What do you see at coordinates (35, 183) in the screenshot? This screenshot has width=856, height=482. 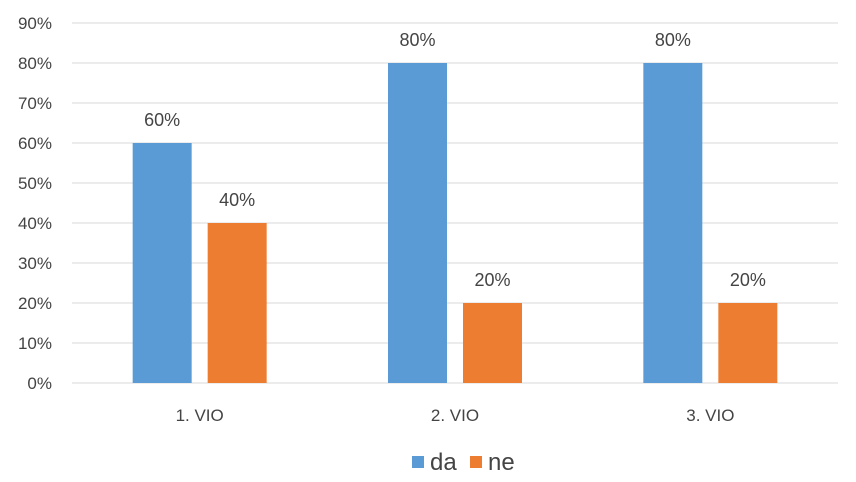 I see `y-tick-label: 50%` at bounding box center [35, 183].